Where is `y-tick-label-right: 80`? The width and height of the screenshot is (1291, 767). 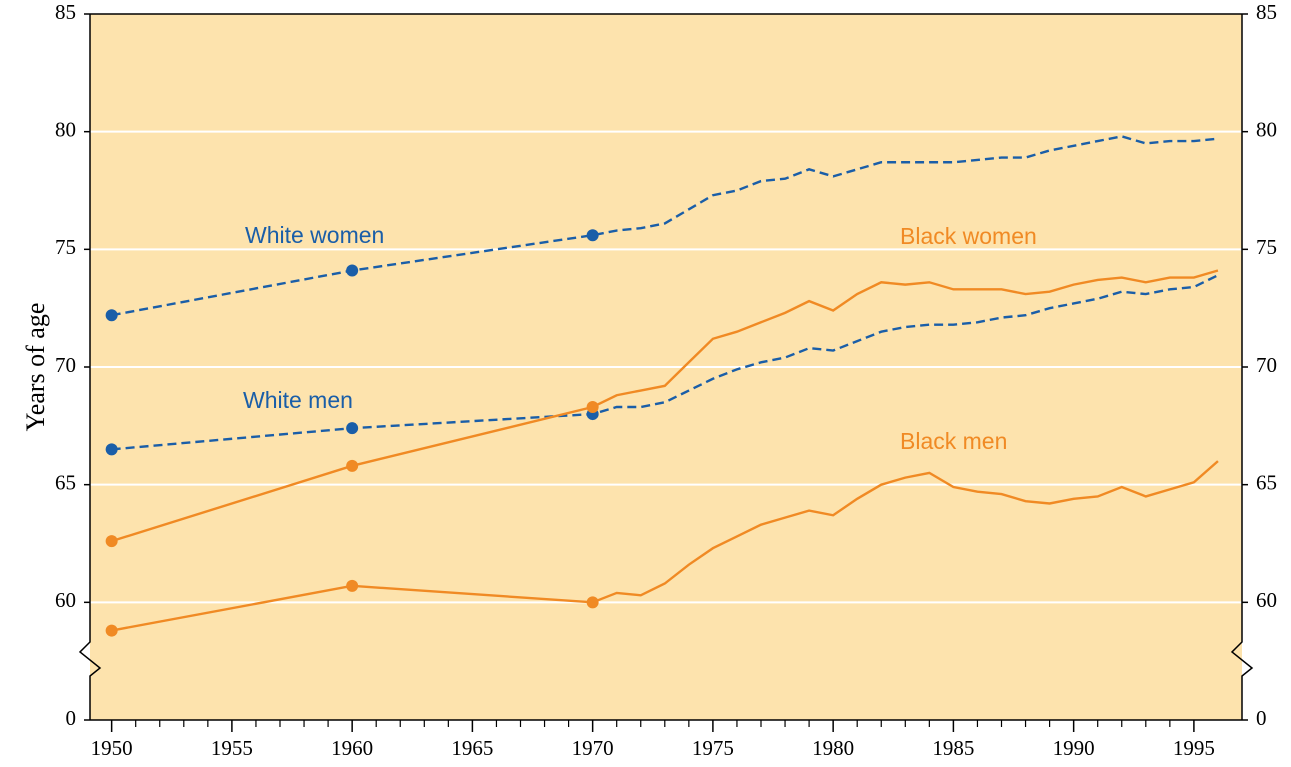 y-tick-label-right: 80 is located at coordinates (1266, 129).